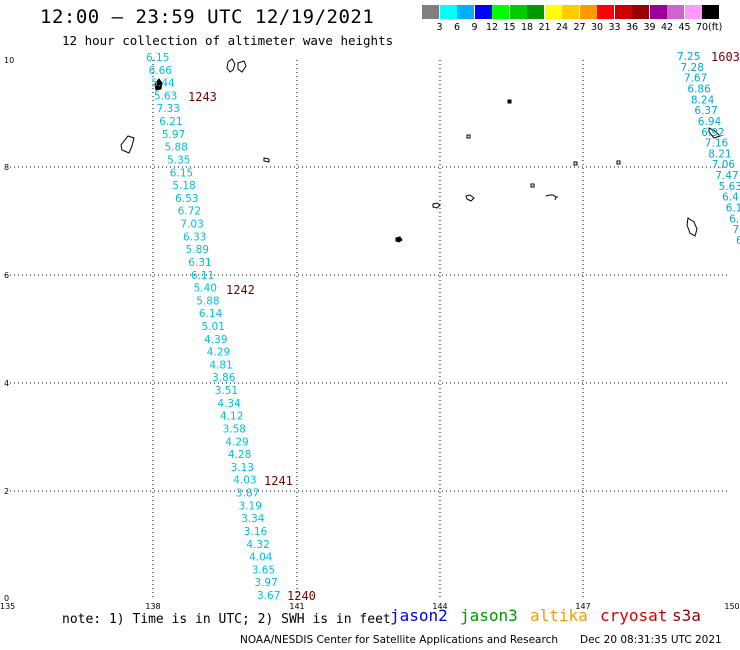  What do you see at coordinates (239, 455) in the screenshot?
I see `wave-height-label: 4.28` at bounding box center [239, 455].